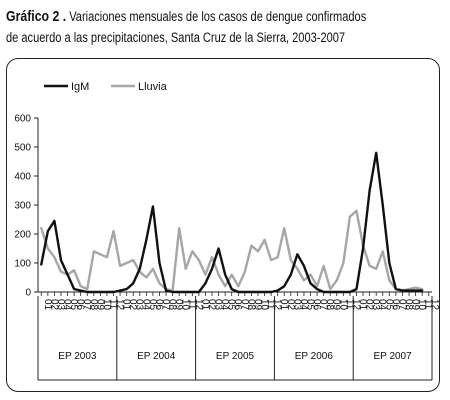  Describe the element at coordinates (156, 356) in the screenshot. I see `group-label: EP 2004` at that location.